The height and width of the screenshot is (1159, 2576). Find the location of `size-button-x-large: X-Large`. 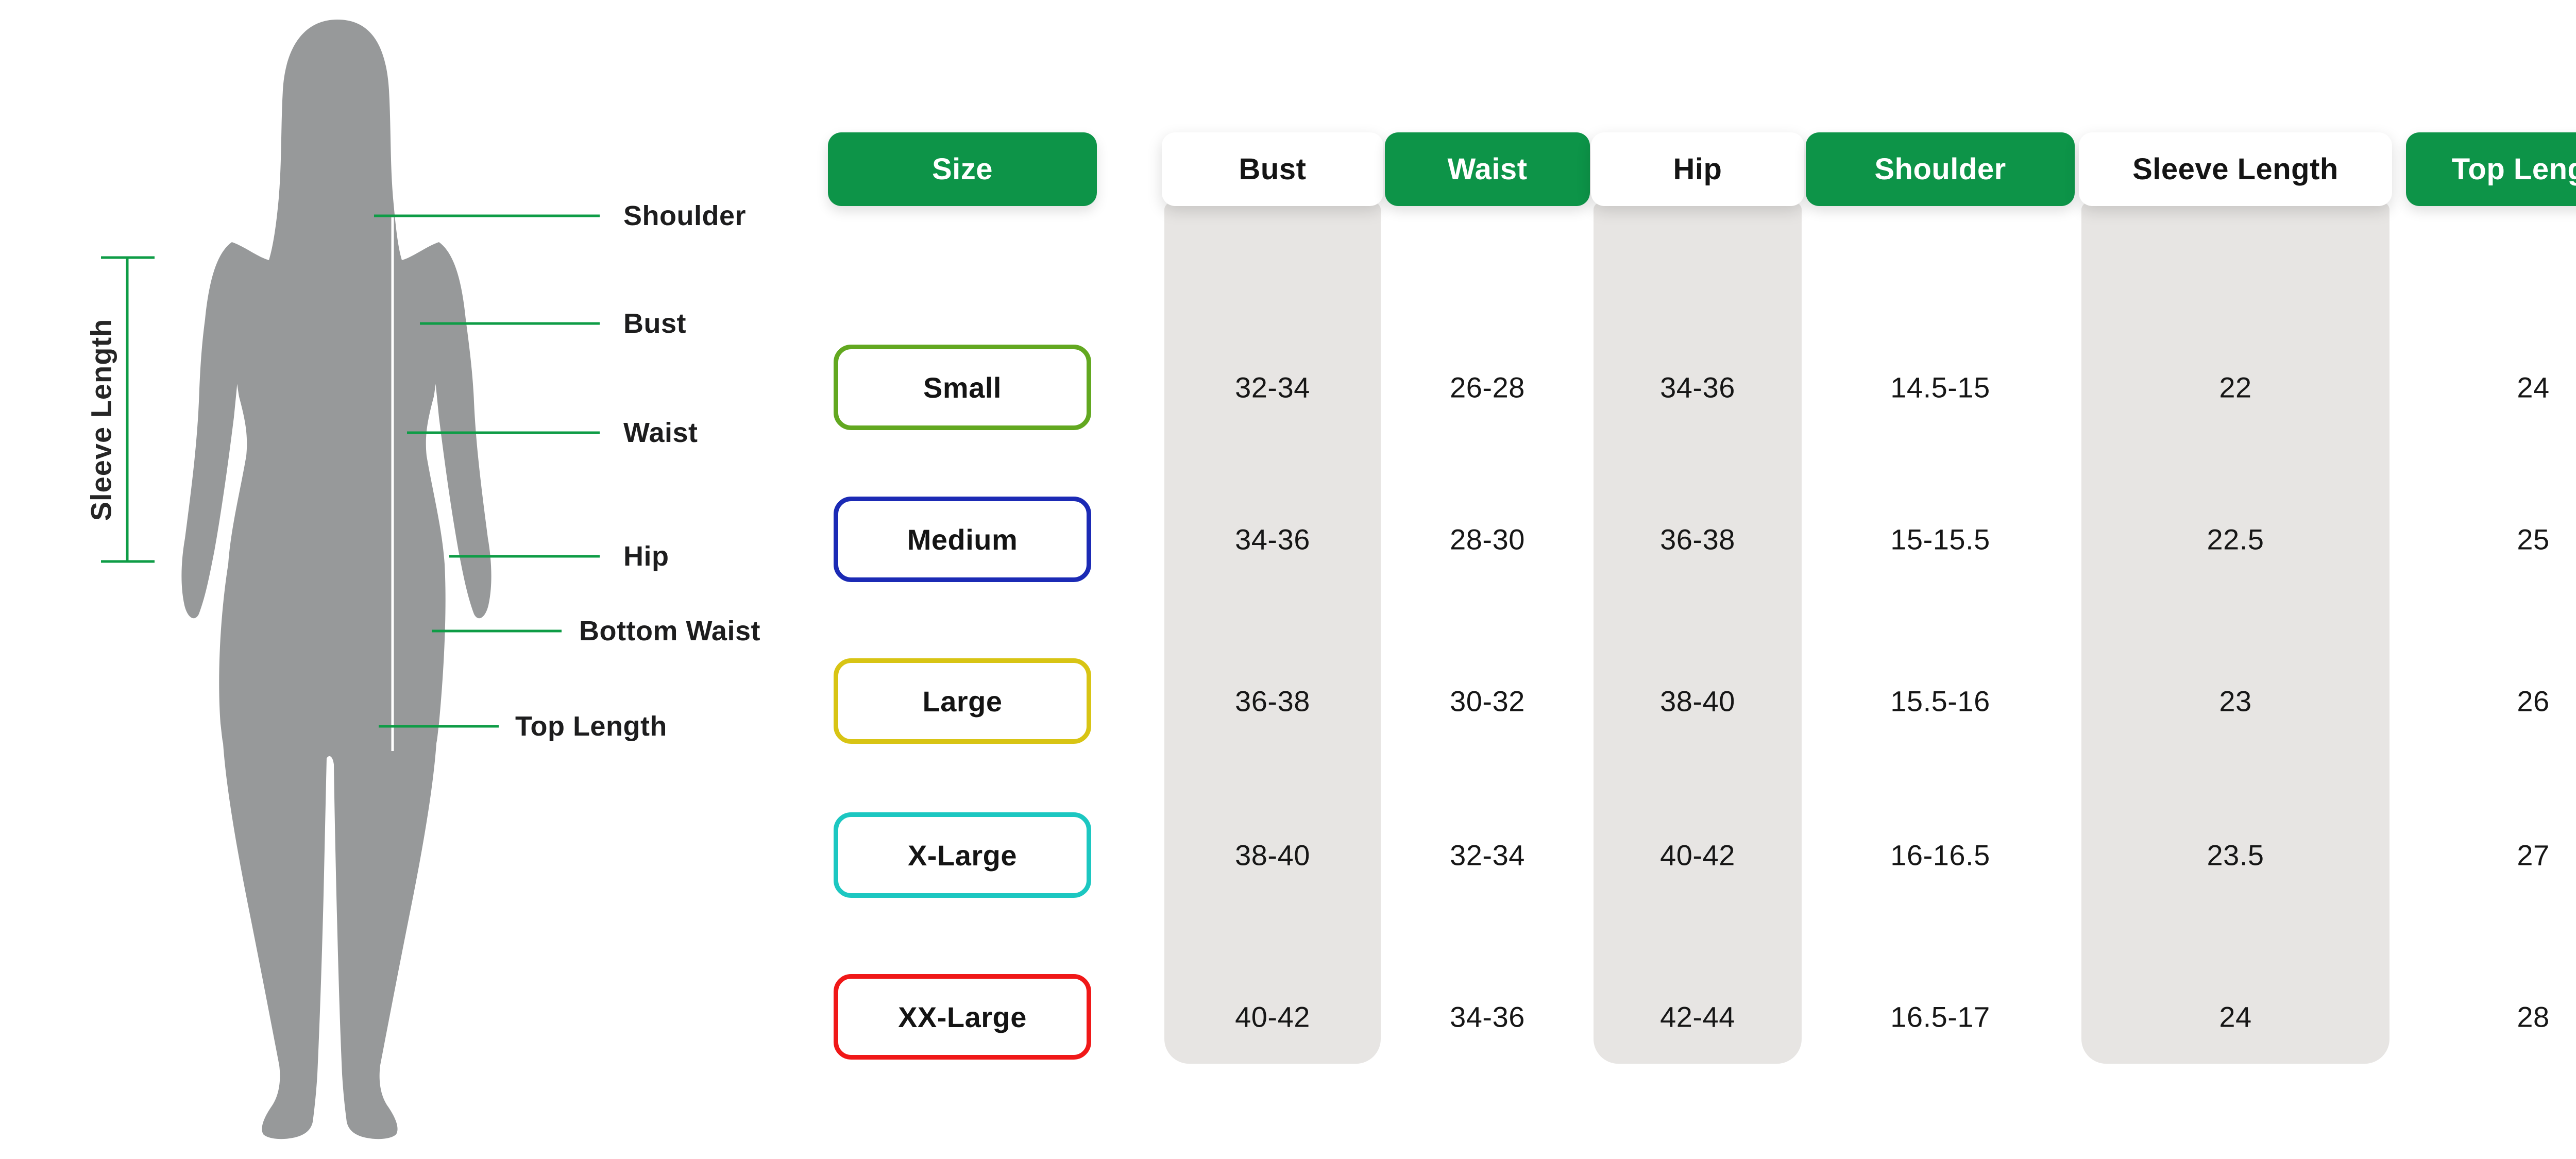

size-button-x-large: X-Large is located at coordinates (962, 855).